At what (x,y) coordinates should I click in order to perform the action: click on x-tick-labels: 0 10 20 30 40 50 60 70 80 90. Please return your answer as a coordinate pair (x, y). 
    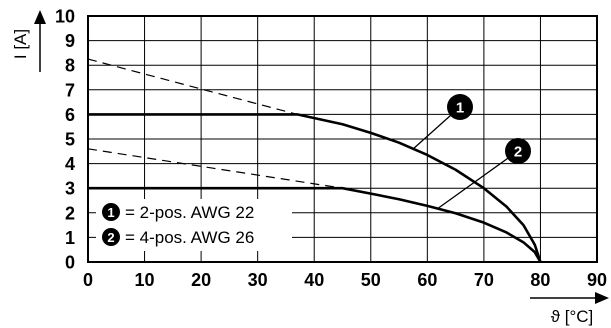
    Looking at the image, I should click on (345, 280).